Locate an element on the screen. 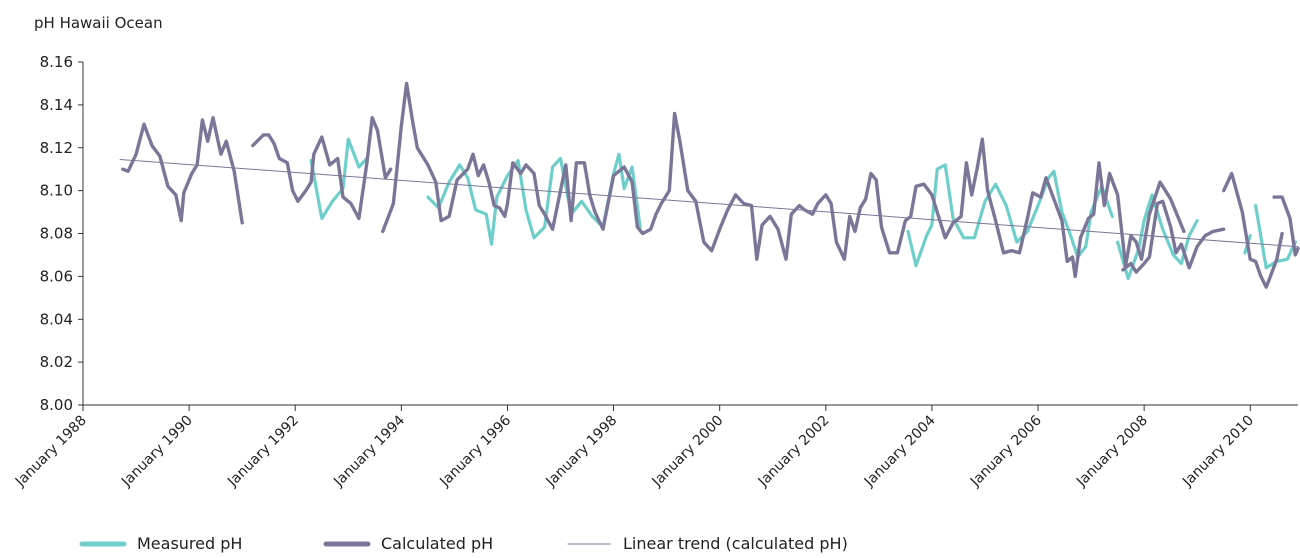  x-tick-label: January 1990 is located at coordinates (157, 452).